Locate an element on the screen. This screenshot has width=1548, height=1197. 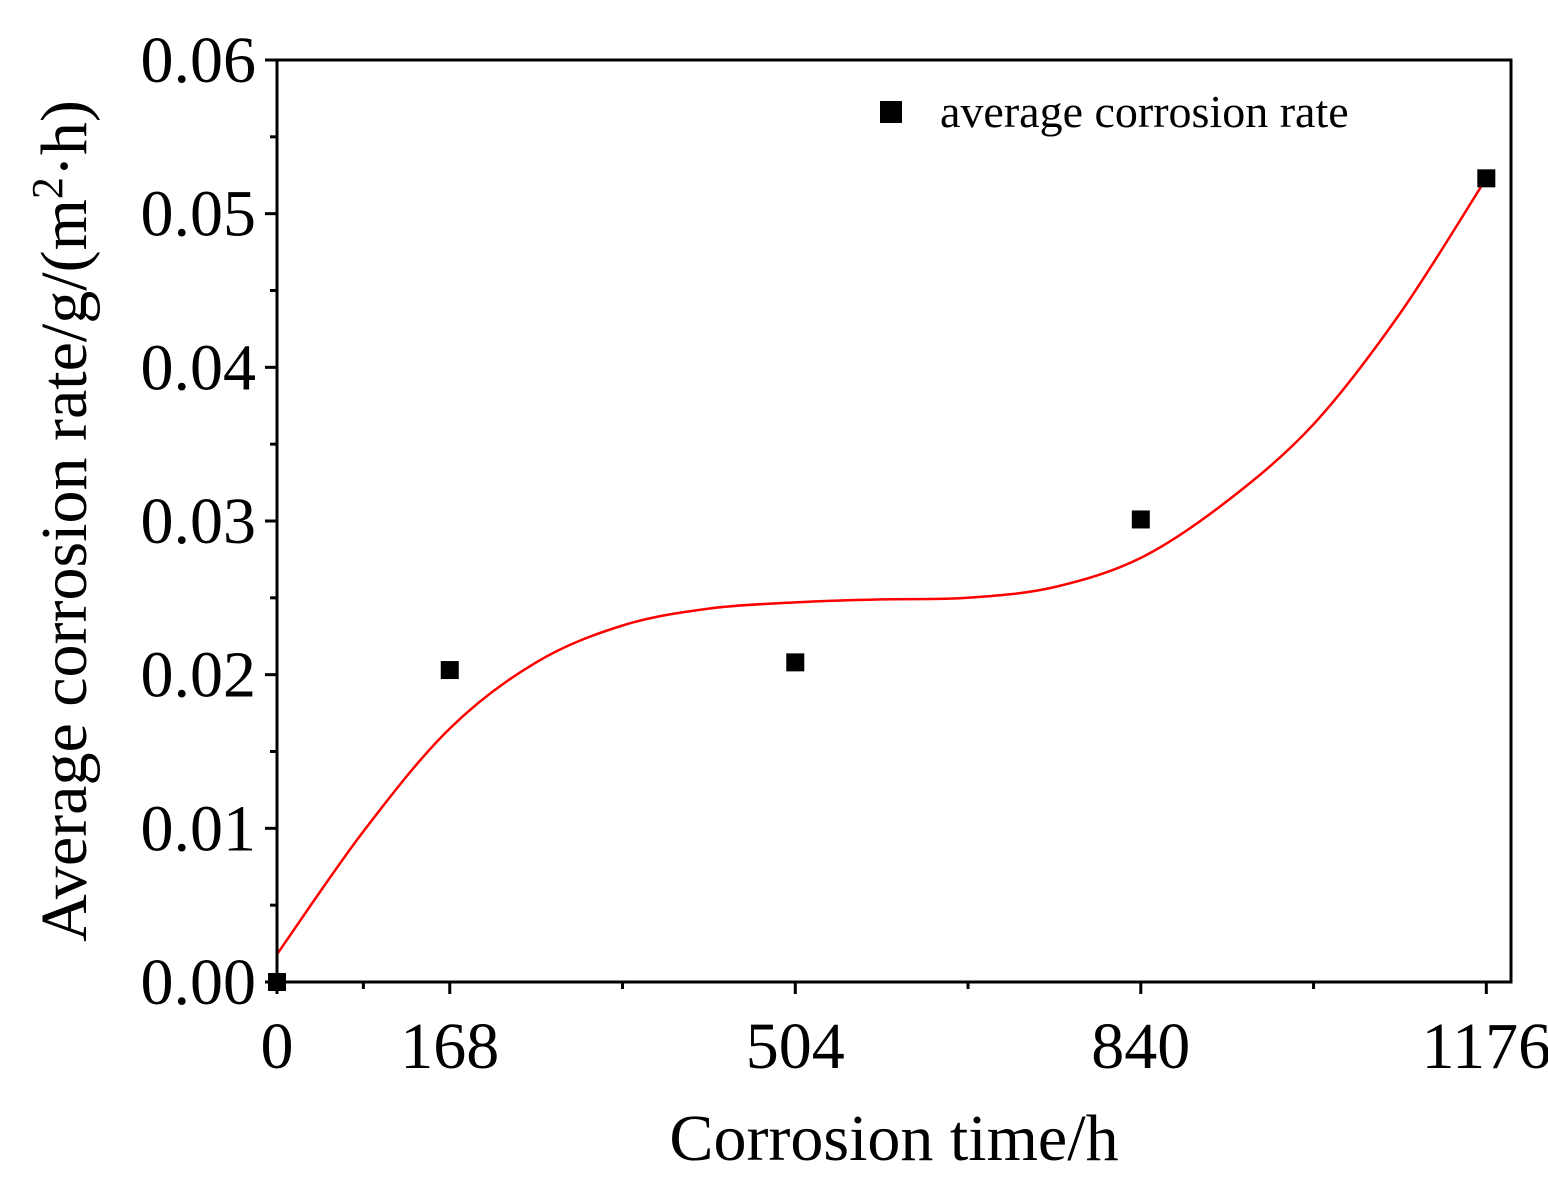
y-axis-title: Average corrosion rate/g/(m2·h) is located at coordinates (62, 521).